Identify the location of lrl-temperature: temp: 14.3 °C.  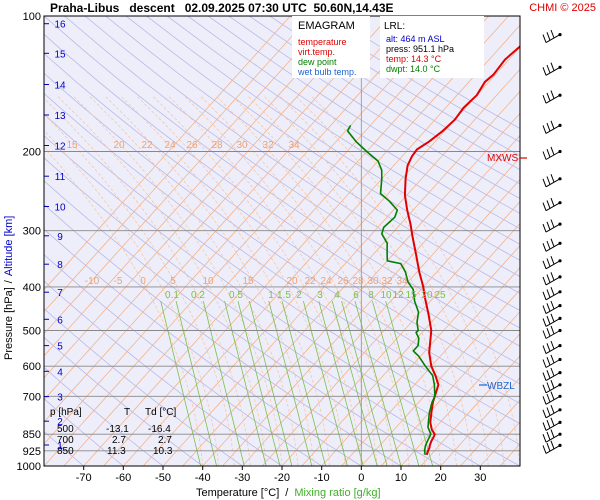
(414, 59).